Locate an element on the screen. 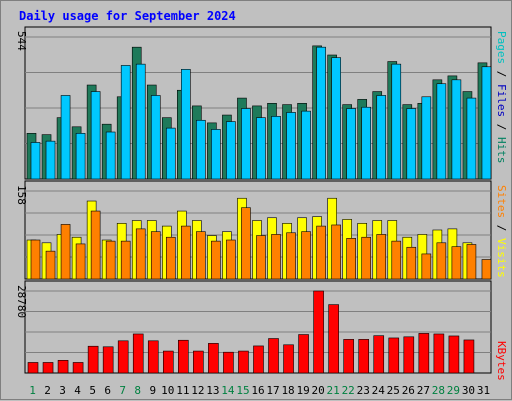  x-tick-label: 7 is located at coordinates (122, 390).